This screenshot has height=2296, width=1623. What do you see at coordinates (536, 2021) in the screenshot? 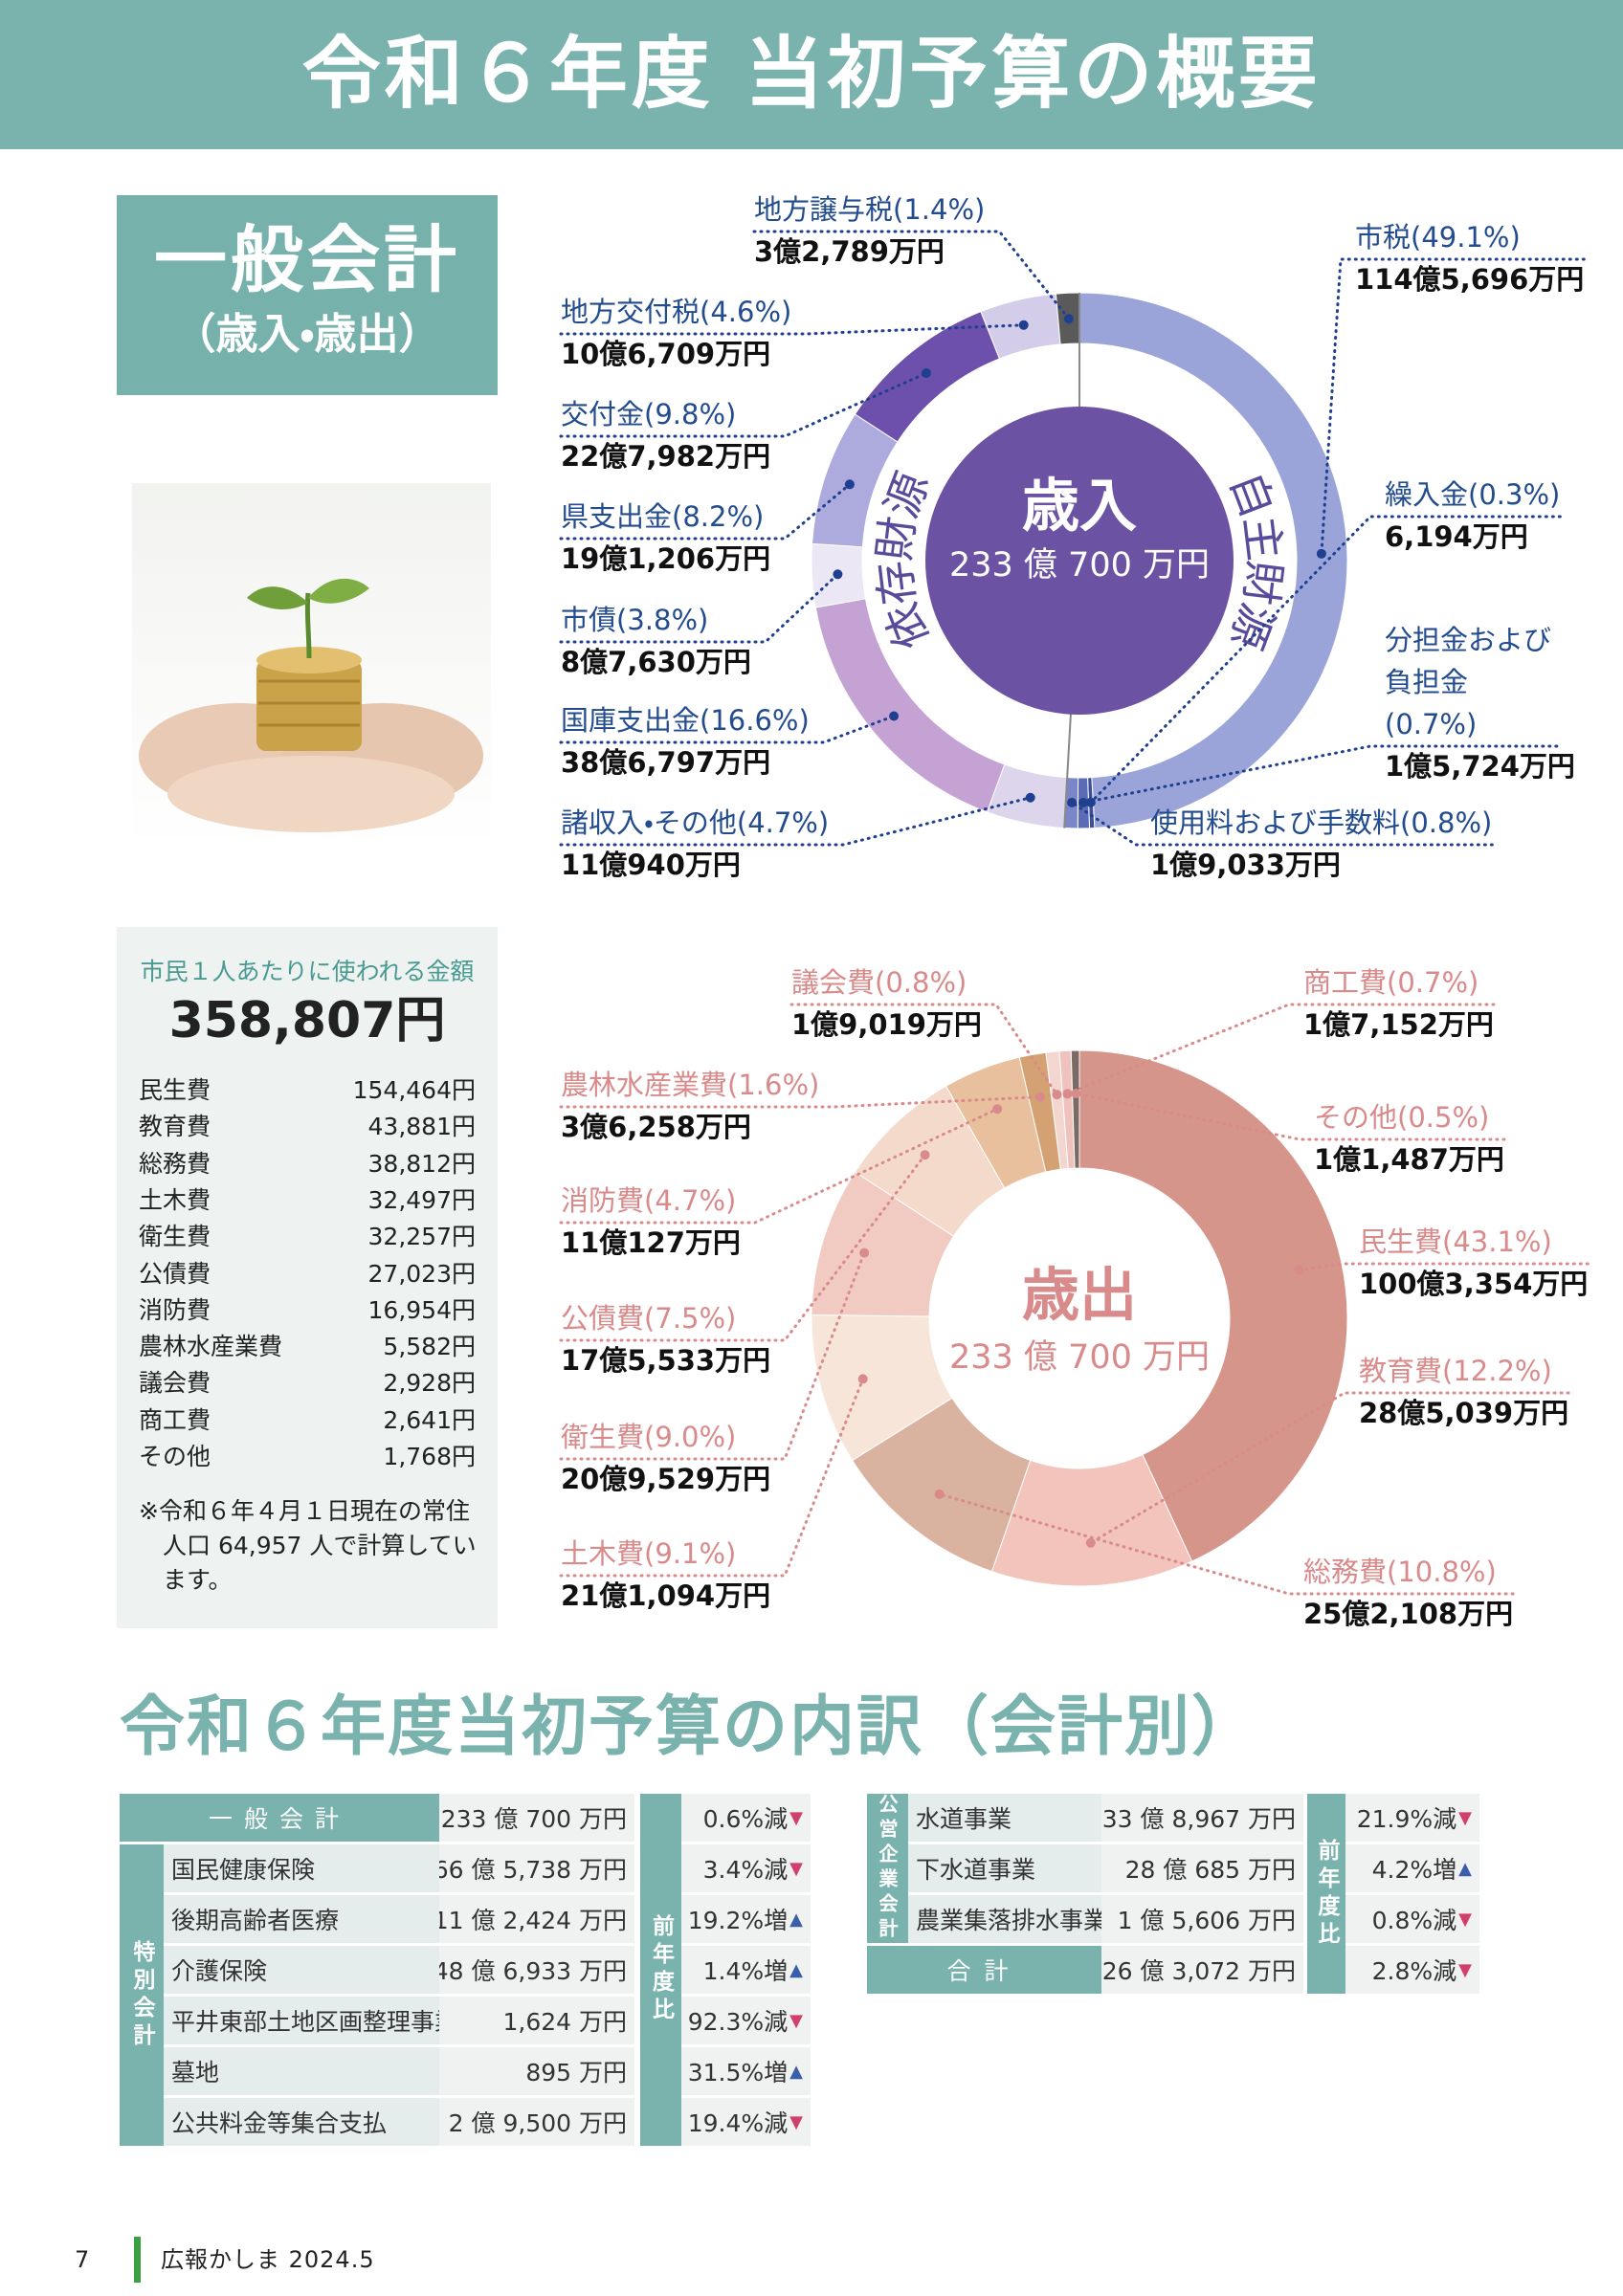
I see `amount-cell: 1,624 万円` at bounding box center [536, 2021].